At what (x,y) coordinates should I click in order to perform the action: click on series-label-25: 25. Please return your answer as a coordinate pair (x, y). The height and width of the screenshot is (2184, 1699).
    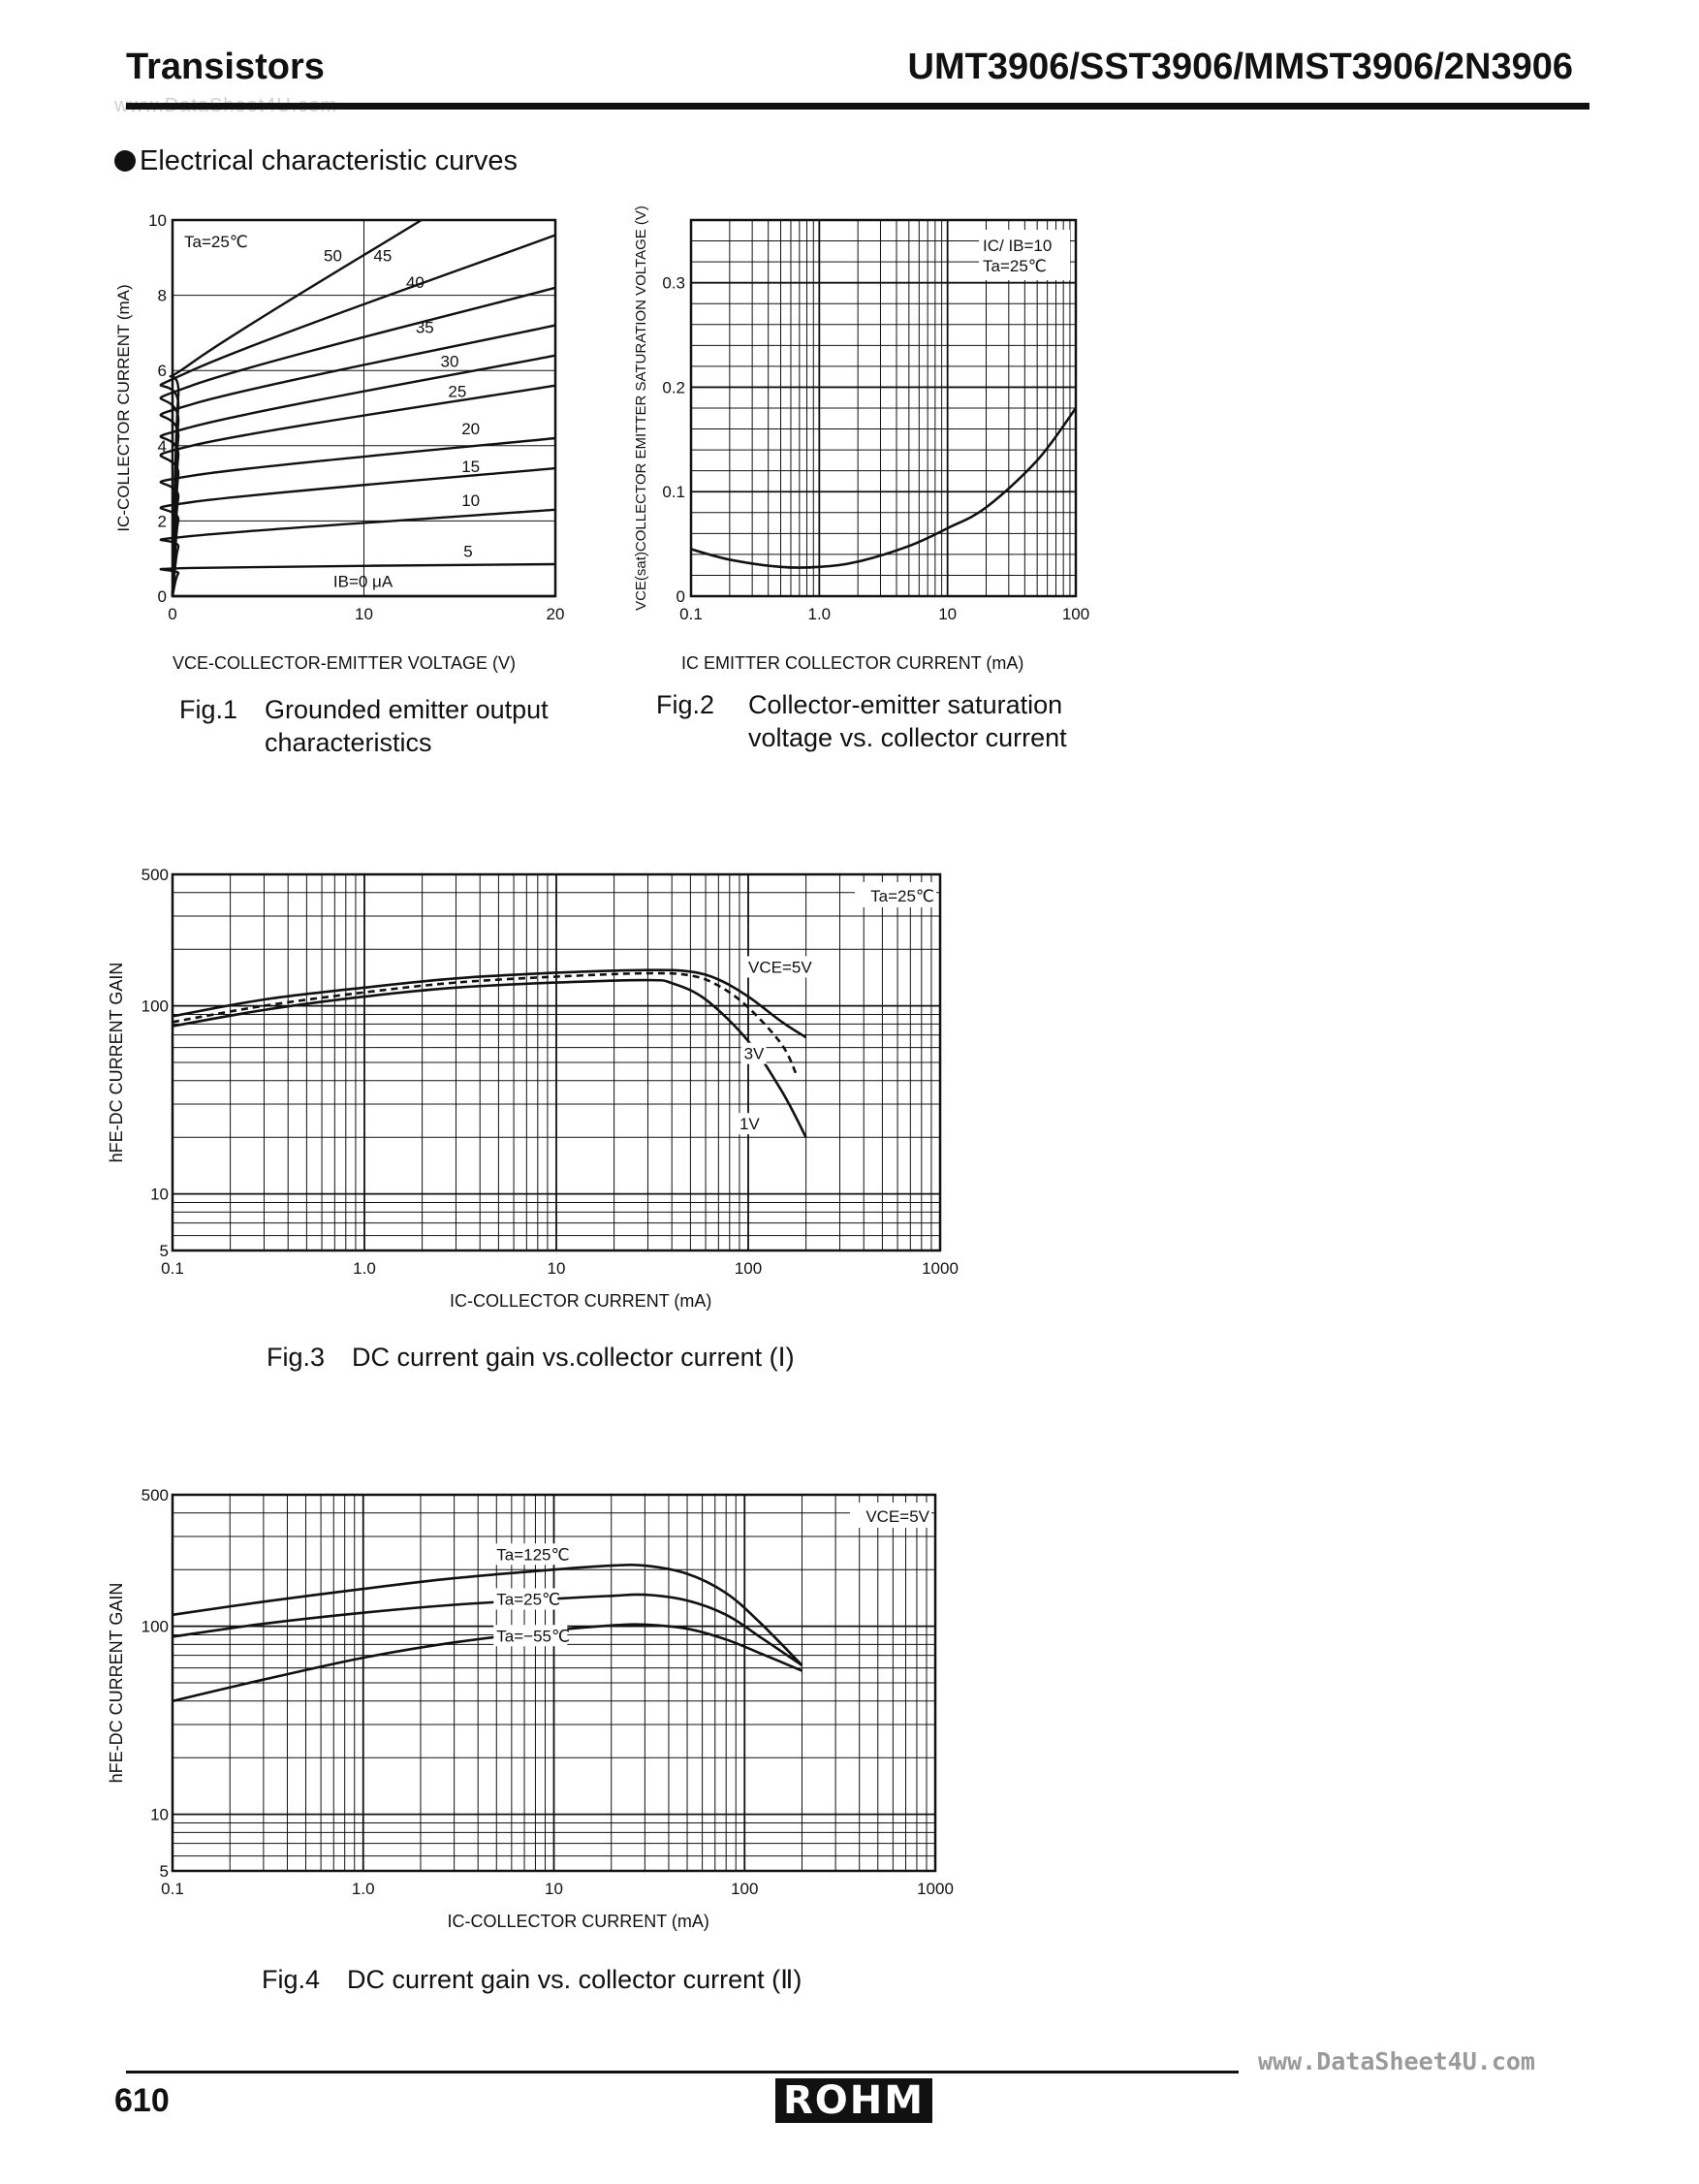
    Looking at the image, I should click on (457, 391).